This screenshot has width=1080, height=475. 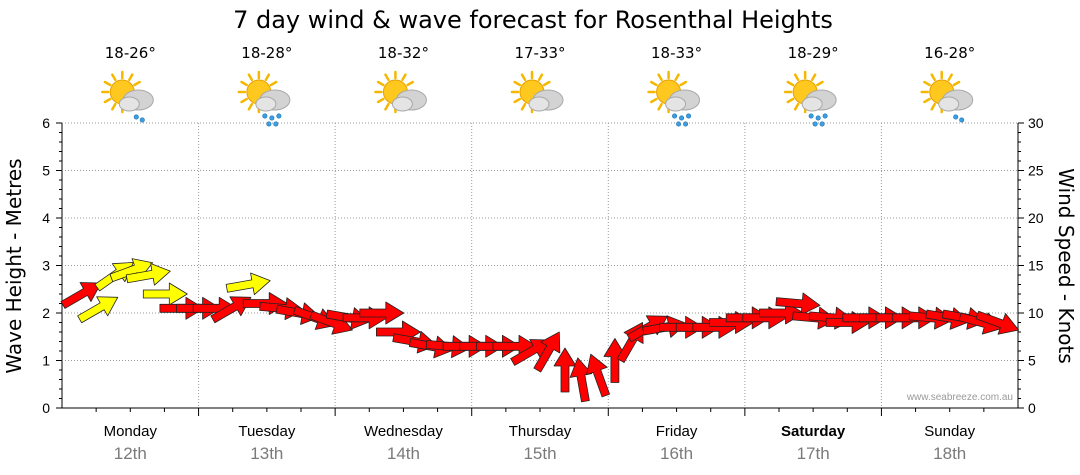 I want to click on left-tick-labels: 0 1 2 3 4 5 6, so click(x=46, y=265).